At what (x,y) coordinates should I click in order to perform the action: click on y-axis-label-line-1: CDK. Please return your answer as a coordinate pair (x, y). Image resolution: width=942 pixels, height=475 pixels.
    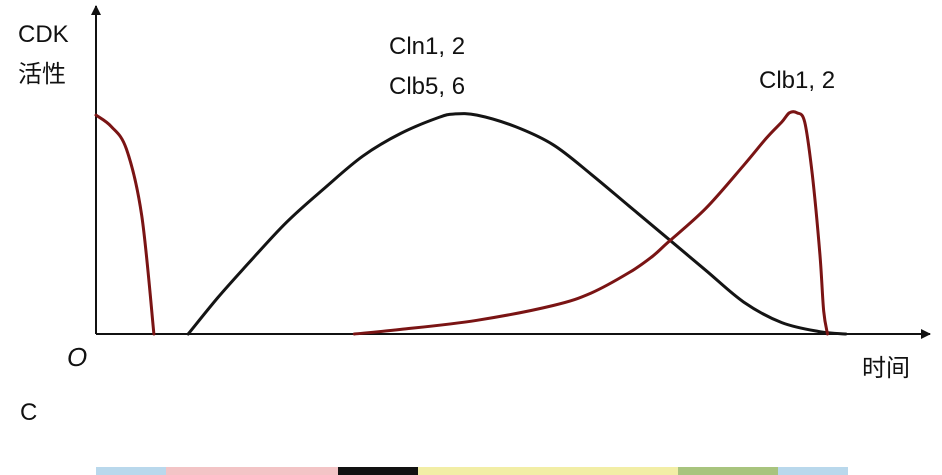
    Looking at the image, I should click on (43, 34).